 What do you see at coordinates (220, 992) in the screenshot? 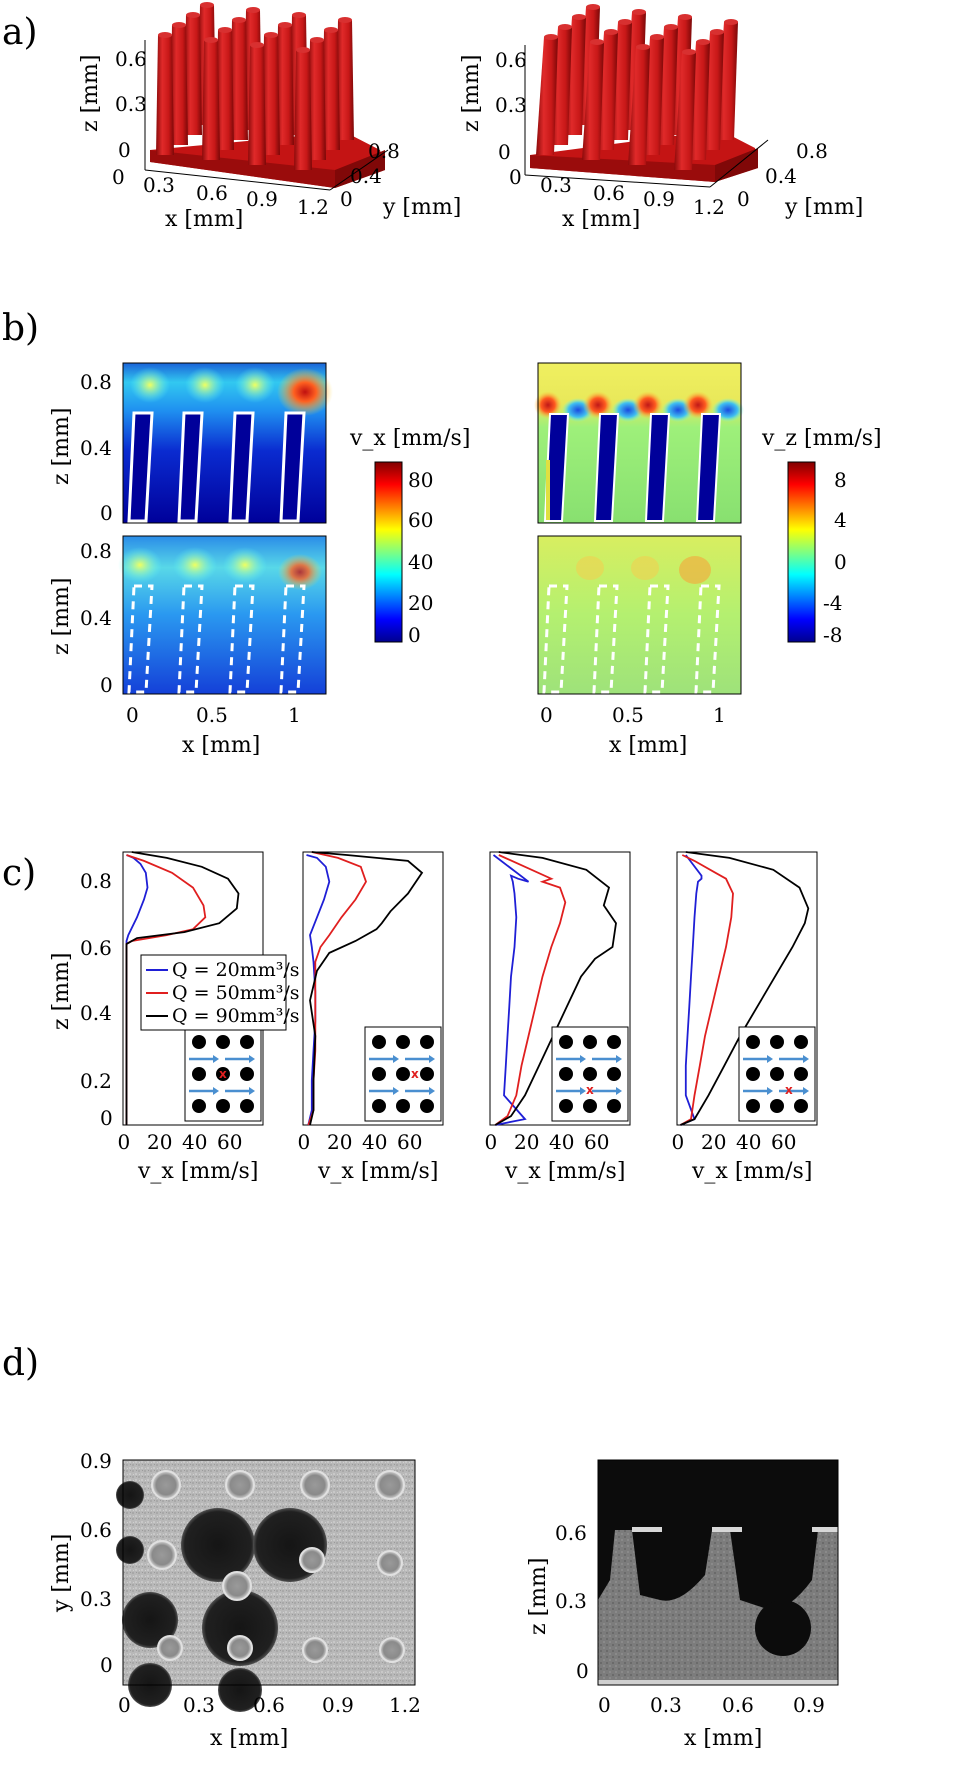
I see `panel-c-legend: Q = 20mm³/s Q = 50mm³/s Q = 90mm³/s` at bounding box center [220, 992].